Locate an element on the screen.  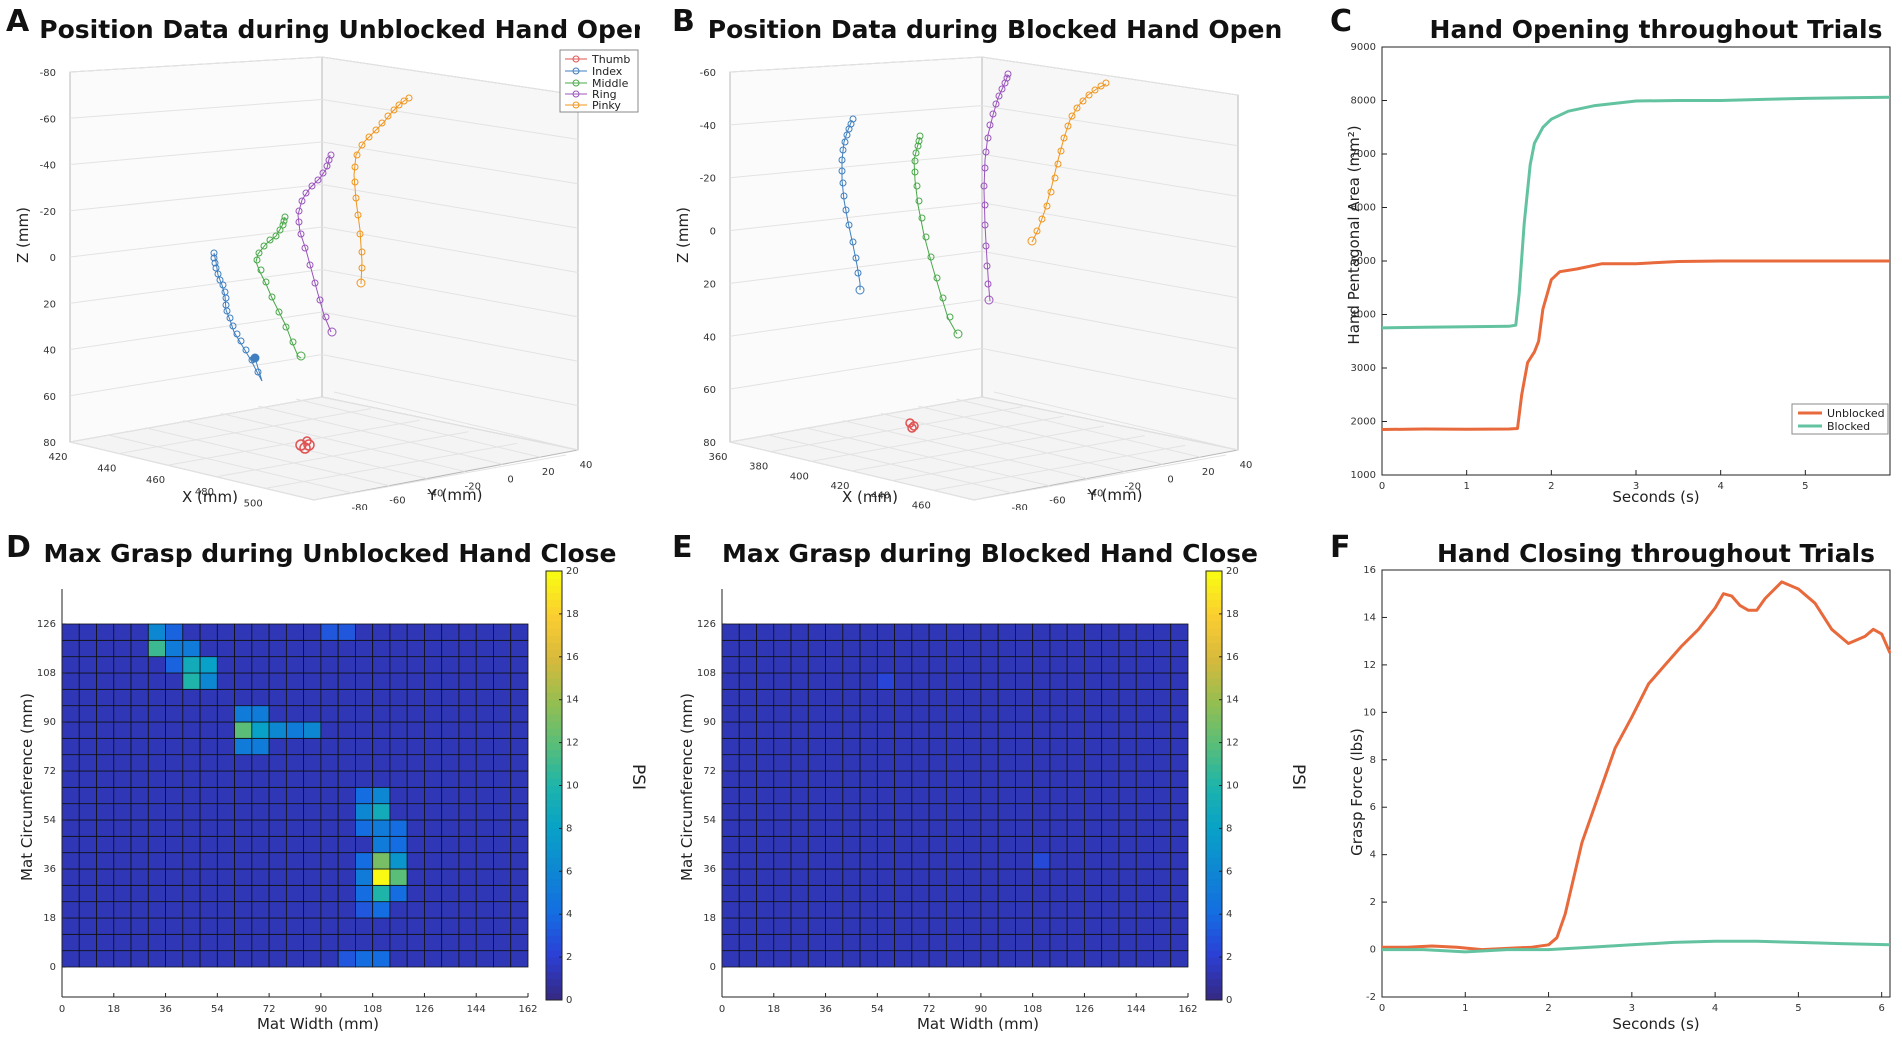
colorbar-tick-label: 2 is located at coordinates (1229, 957).